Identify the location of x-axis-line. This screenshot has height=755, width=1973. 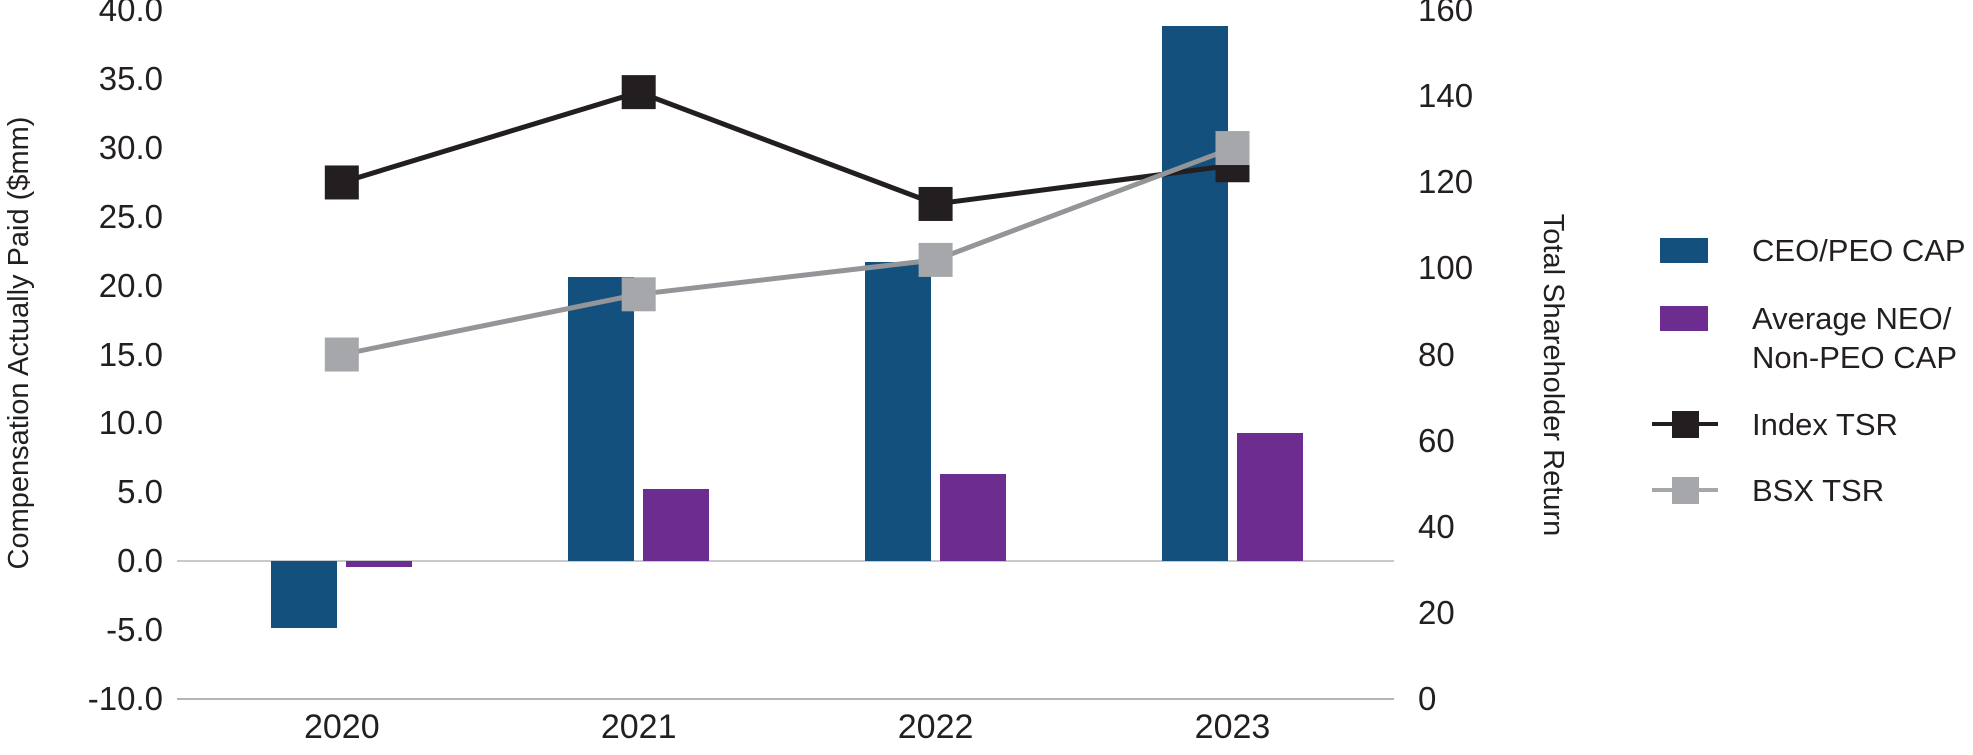
(785, 698).